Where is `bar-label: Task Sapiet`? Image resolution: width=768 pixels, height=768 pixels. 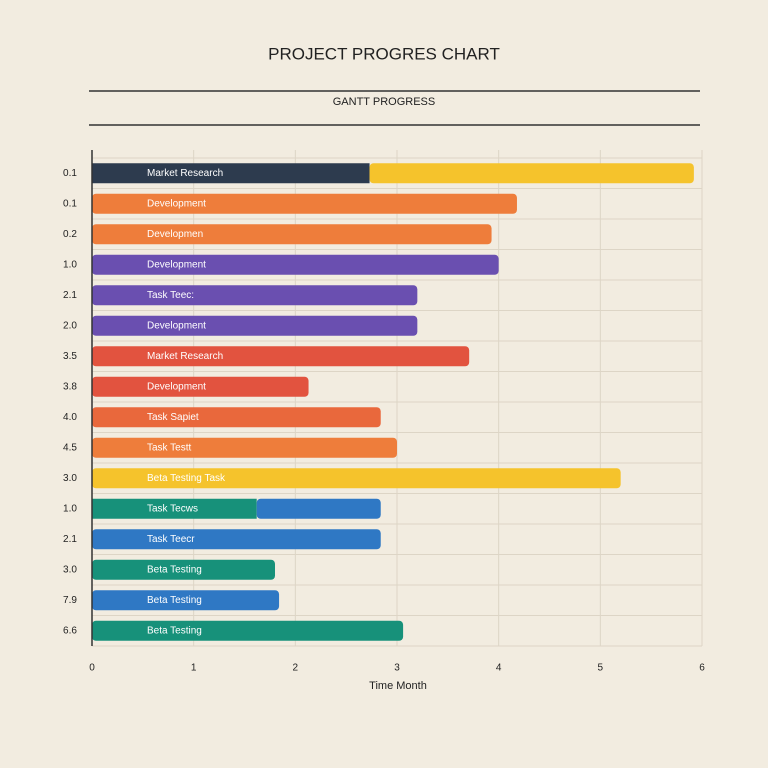 bar-label: Task Sapiet is located at coordinates (173, 417).